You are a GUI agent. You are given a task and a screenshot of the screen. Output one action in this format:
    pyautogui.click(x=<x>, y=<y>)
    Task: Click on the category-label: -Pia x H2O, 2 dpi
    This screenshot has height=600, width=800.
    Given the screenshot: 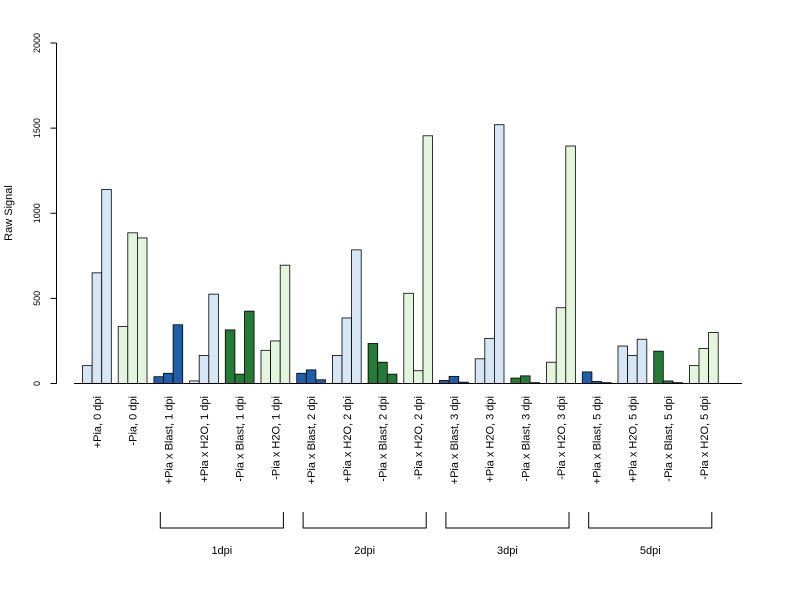 What is the action you would take?
    pyautogui.click(x=419, y=438)
    